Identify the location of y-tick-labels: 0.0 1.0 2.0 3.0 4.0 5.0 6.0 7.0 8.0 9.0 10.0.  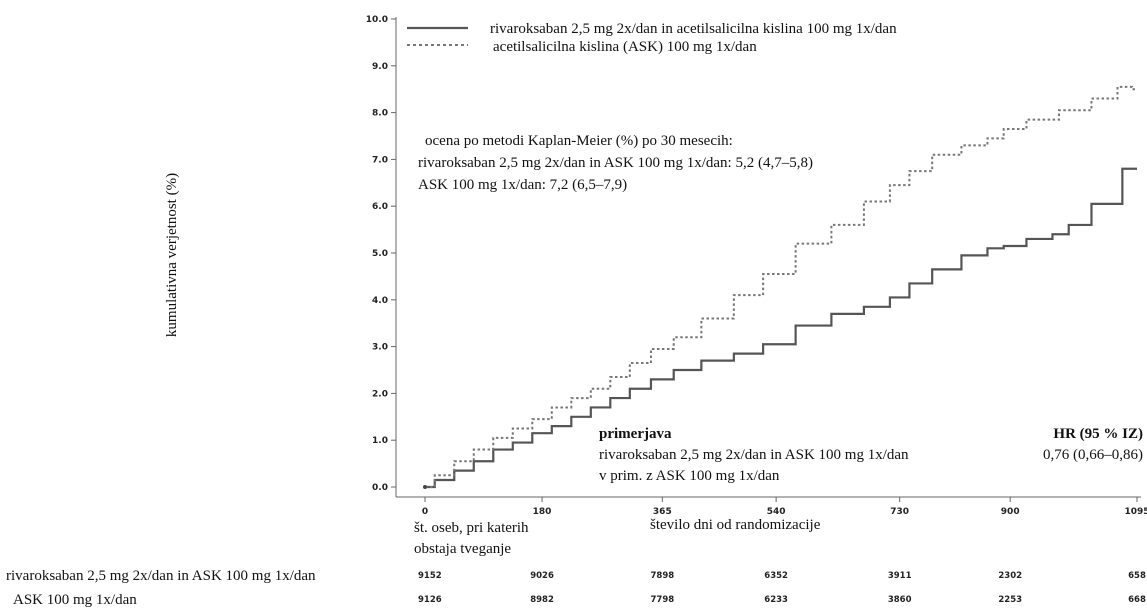
(377, 254).